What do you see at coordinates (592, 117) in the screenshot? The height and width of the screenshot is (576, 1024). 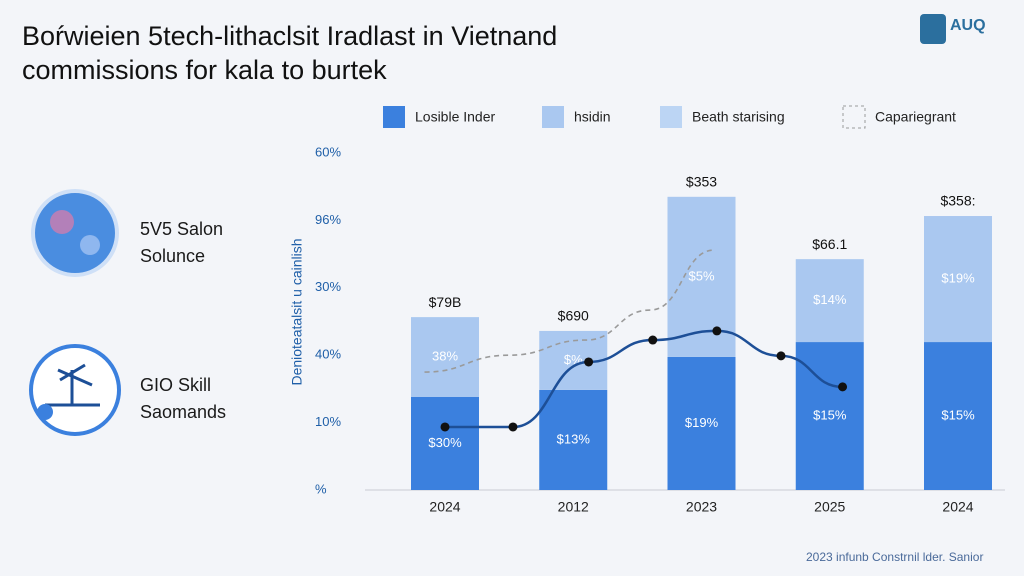 I see `legend-label: hsidin` at bounding box center [592, 117].